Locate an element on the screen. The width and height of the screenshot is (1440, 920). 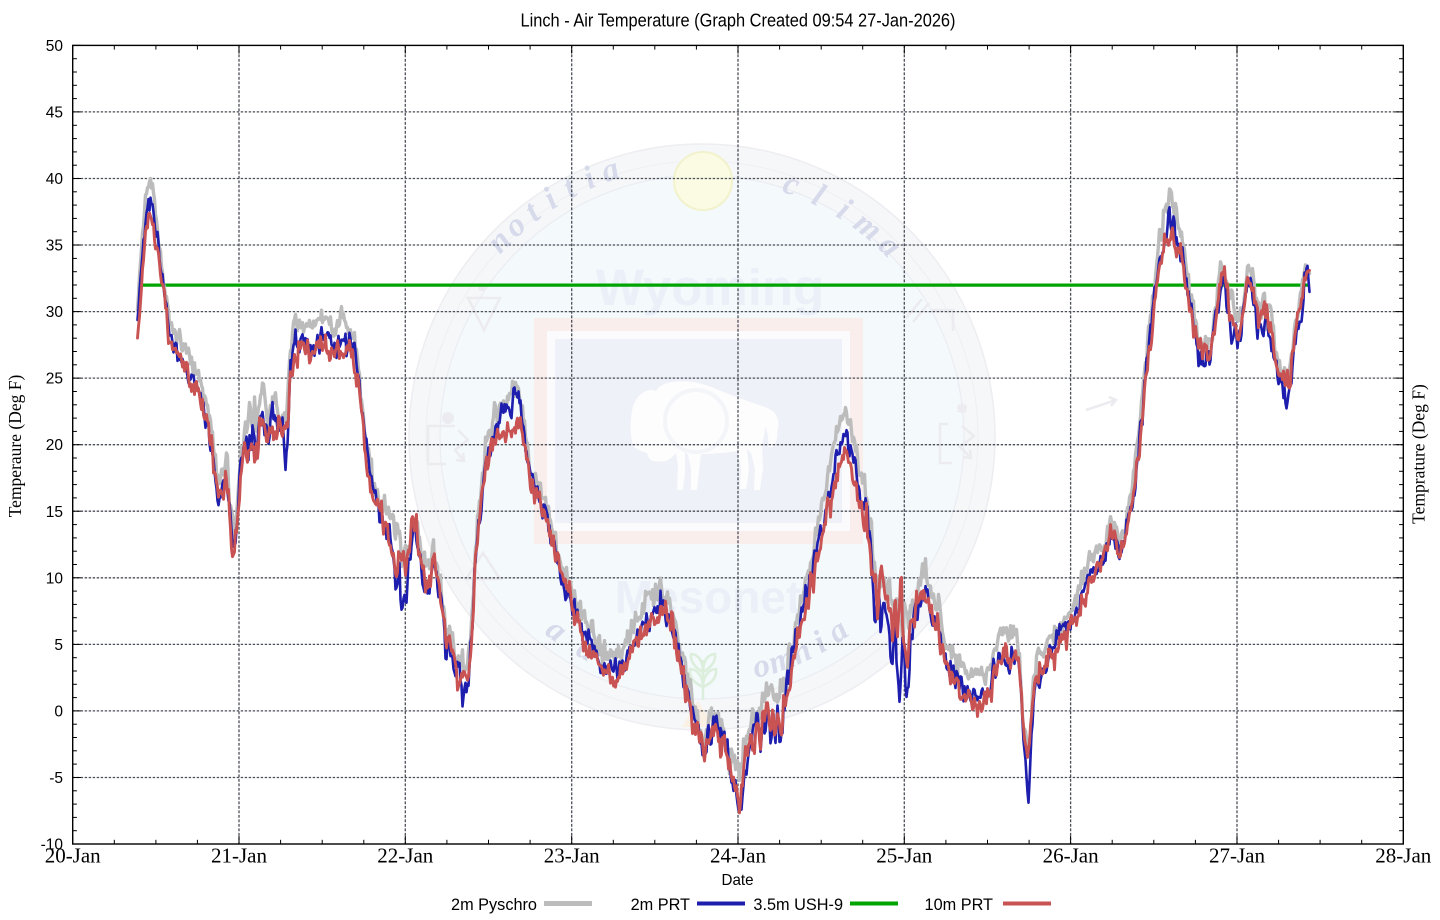
svg-text: 27-Jan is located at coordinates (1237, 856).